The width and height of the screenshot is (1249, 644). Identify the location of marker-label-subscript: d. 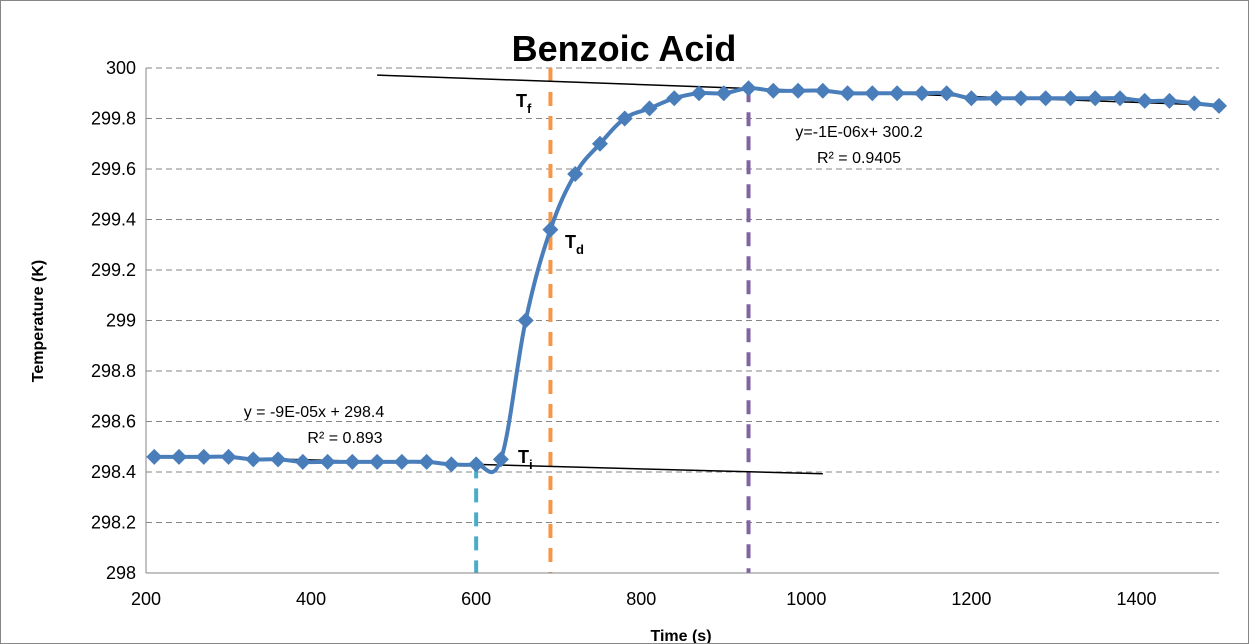
(580, 249).